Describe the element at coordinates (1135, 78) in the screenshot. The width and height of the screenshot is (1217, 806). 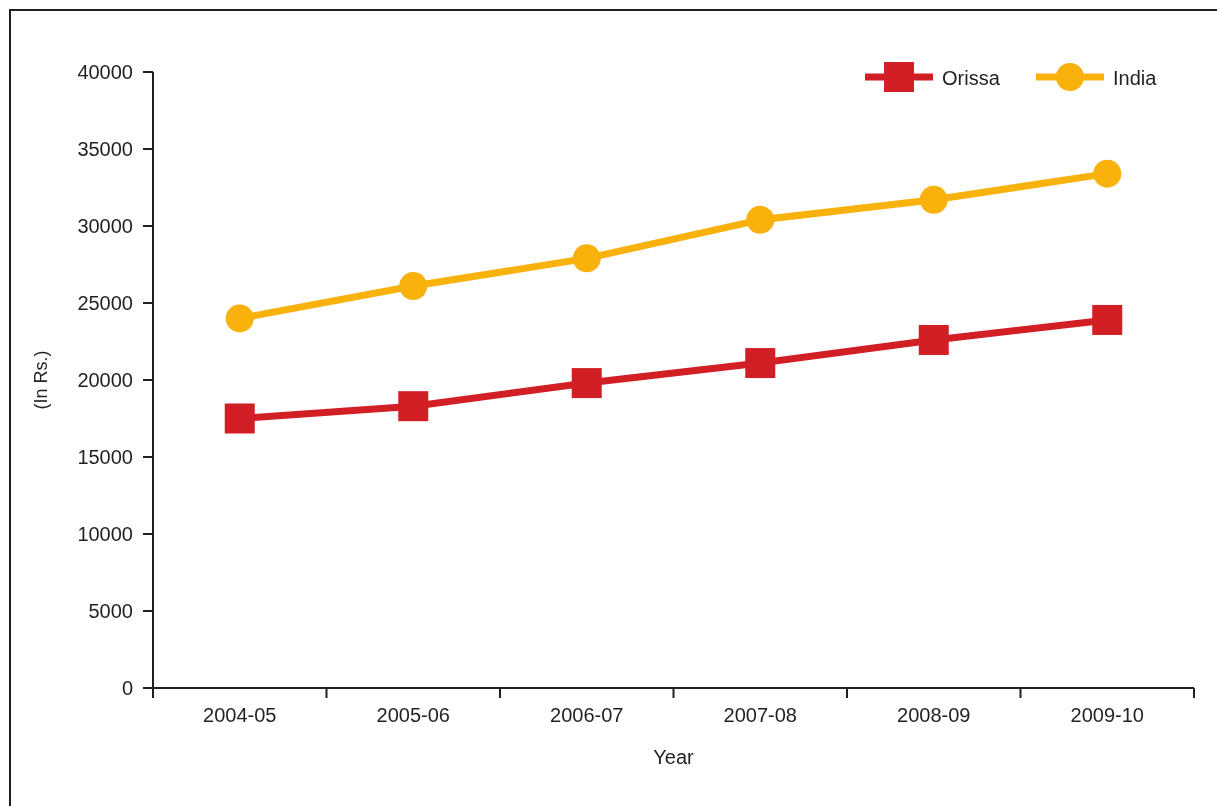
I see `legend-label: India` at that location.